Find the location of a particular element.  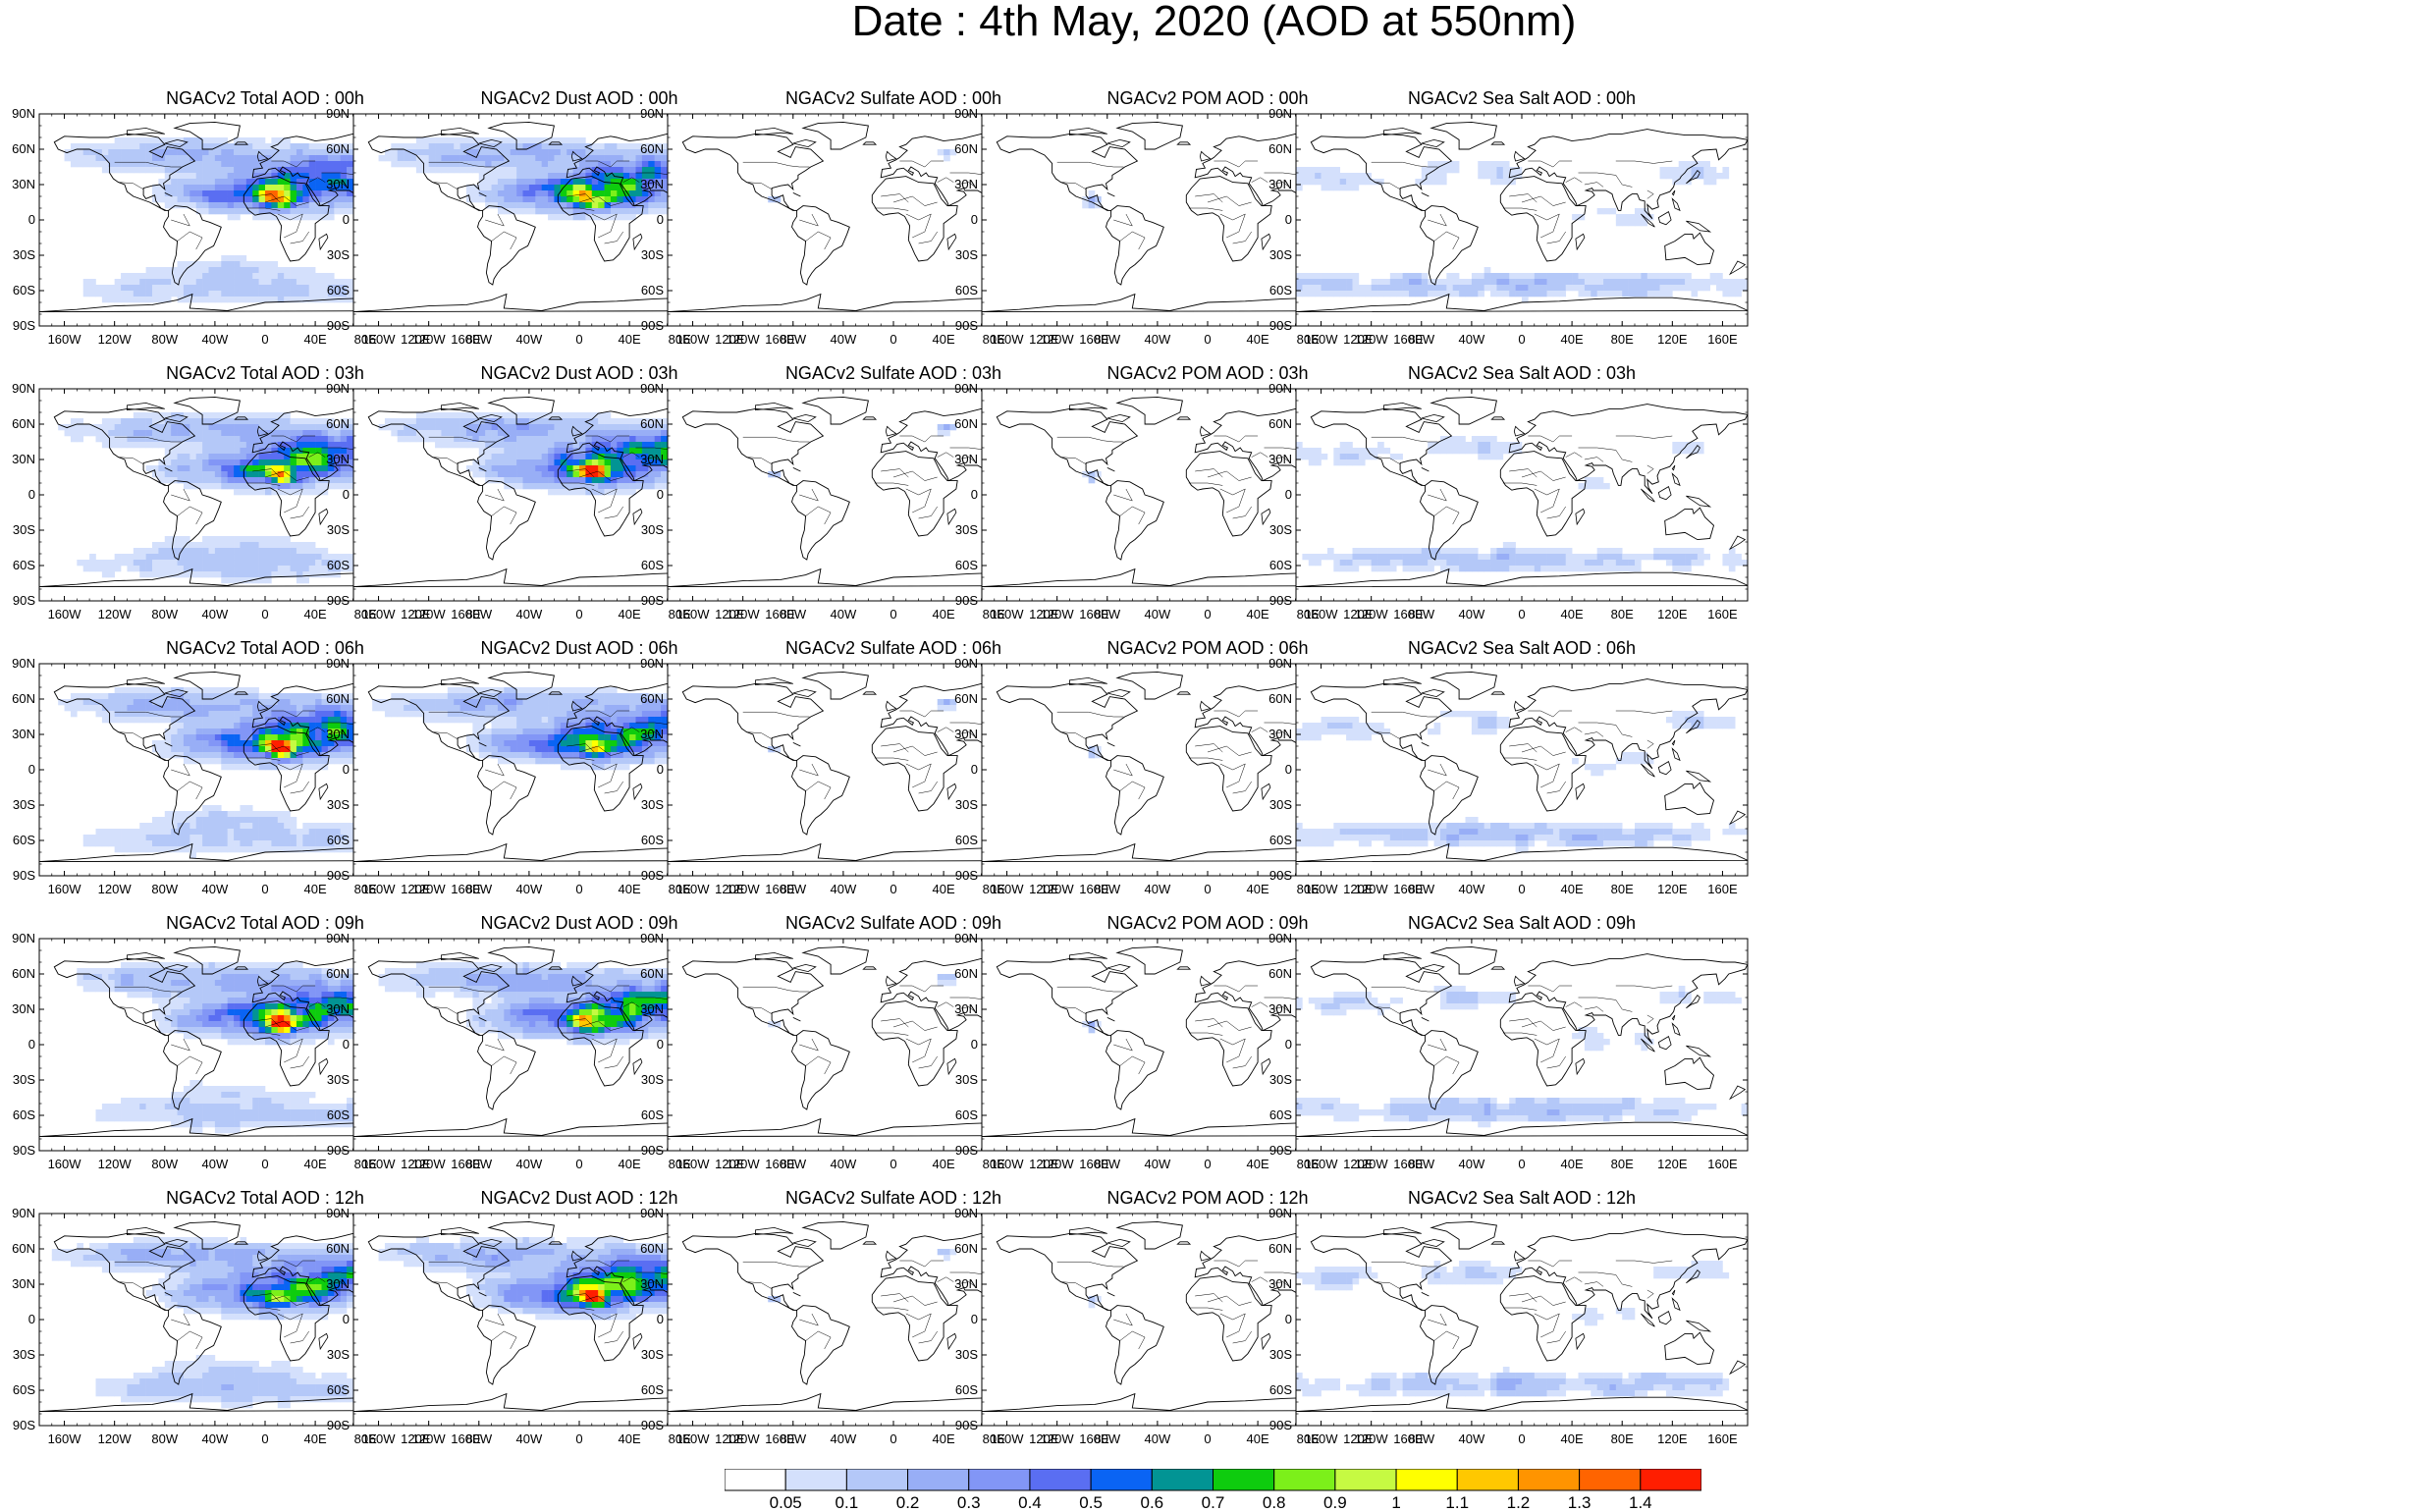

panel-title: NGACv2 Total AOD : 09h is located at coordinates (265, 923).